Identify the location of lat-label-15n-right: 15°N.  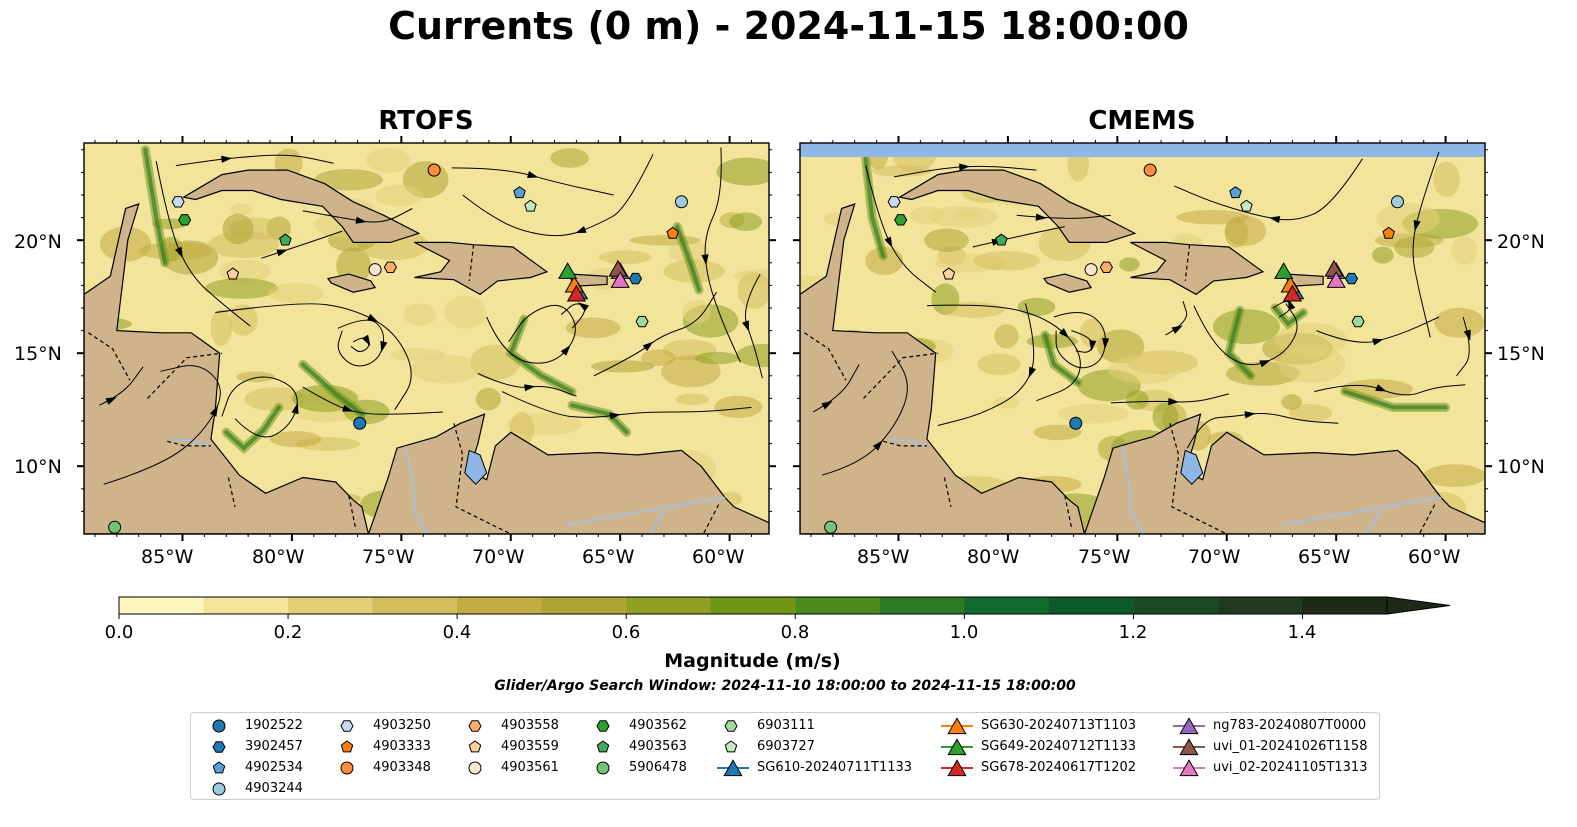
(1521, 354).